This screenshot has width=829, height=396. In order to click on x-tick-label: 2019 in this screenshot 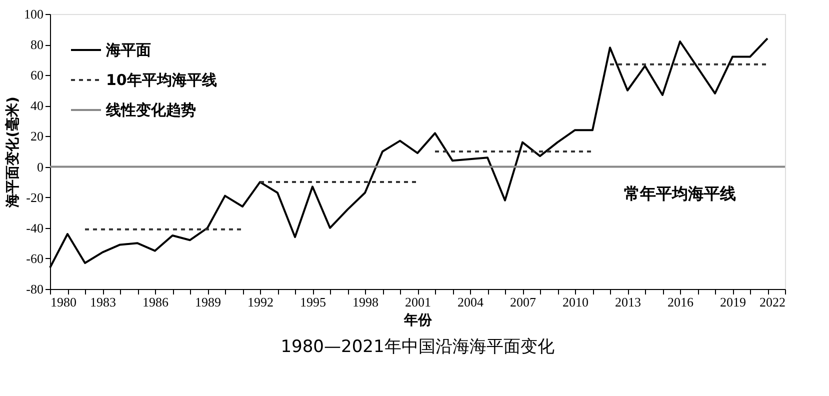, I will do `click(733, 302)`.